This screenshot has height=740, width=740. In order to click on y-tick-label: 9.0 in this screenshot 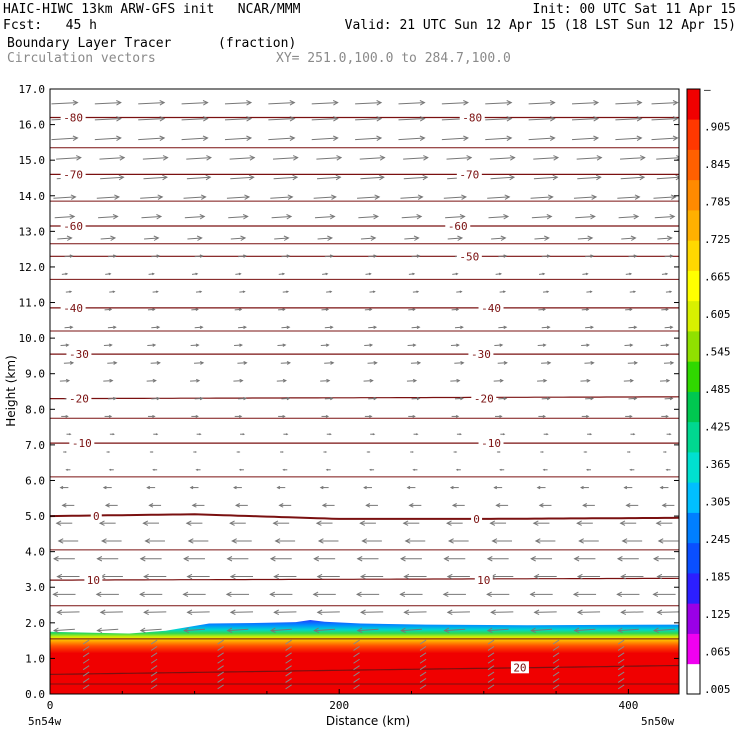, I will do `click(35, 374)`.